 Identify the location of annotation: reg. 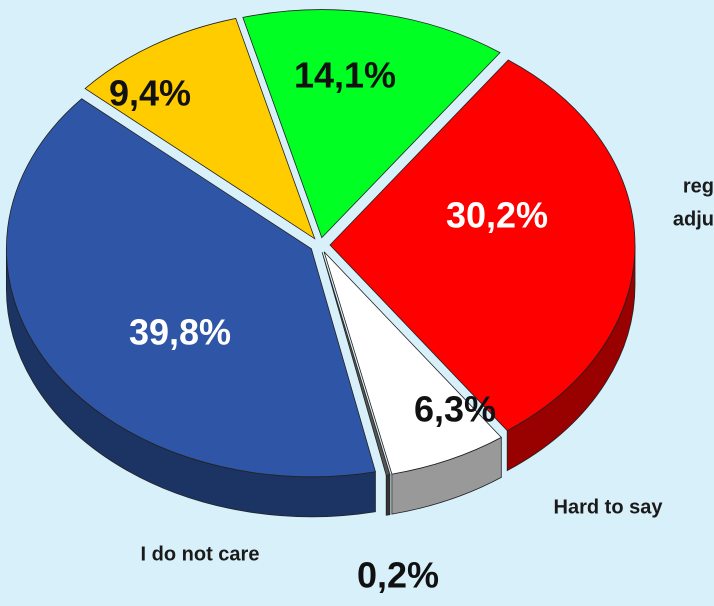
(698, 186).